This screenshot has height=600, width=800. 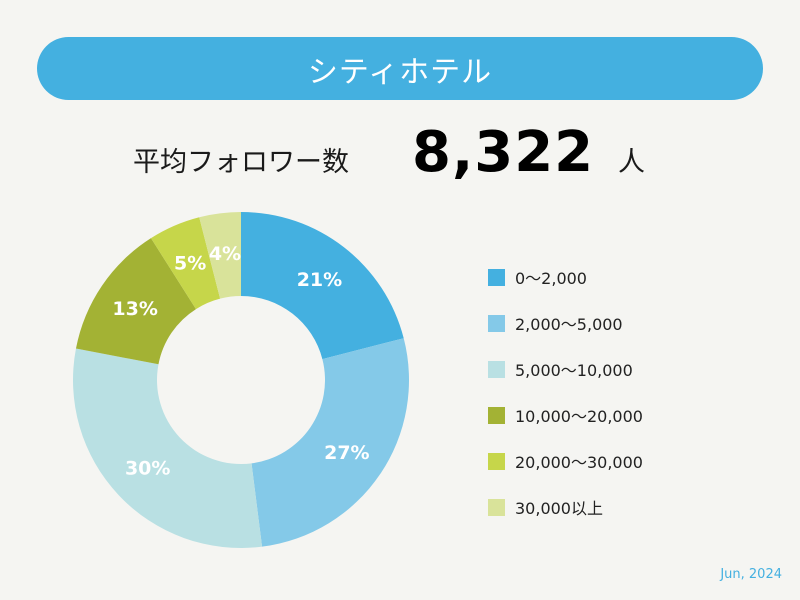 What do you see at coordinates (579, 416) in the screenshot?
I see `legend-label: 10,000〜20,000` at bounding box center [579, 416].